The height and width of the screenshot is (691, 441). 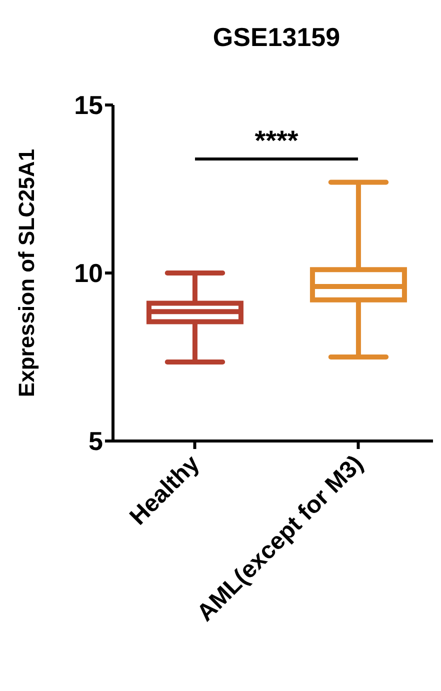 I want to click on annotation: ****, so click(x=277, y=140).